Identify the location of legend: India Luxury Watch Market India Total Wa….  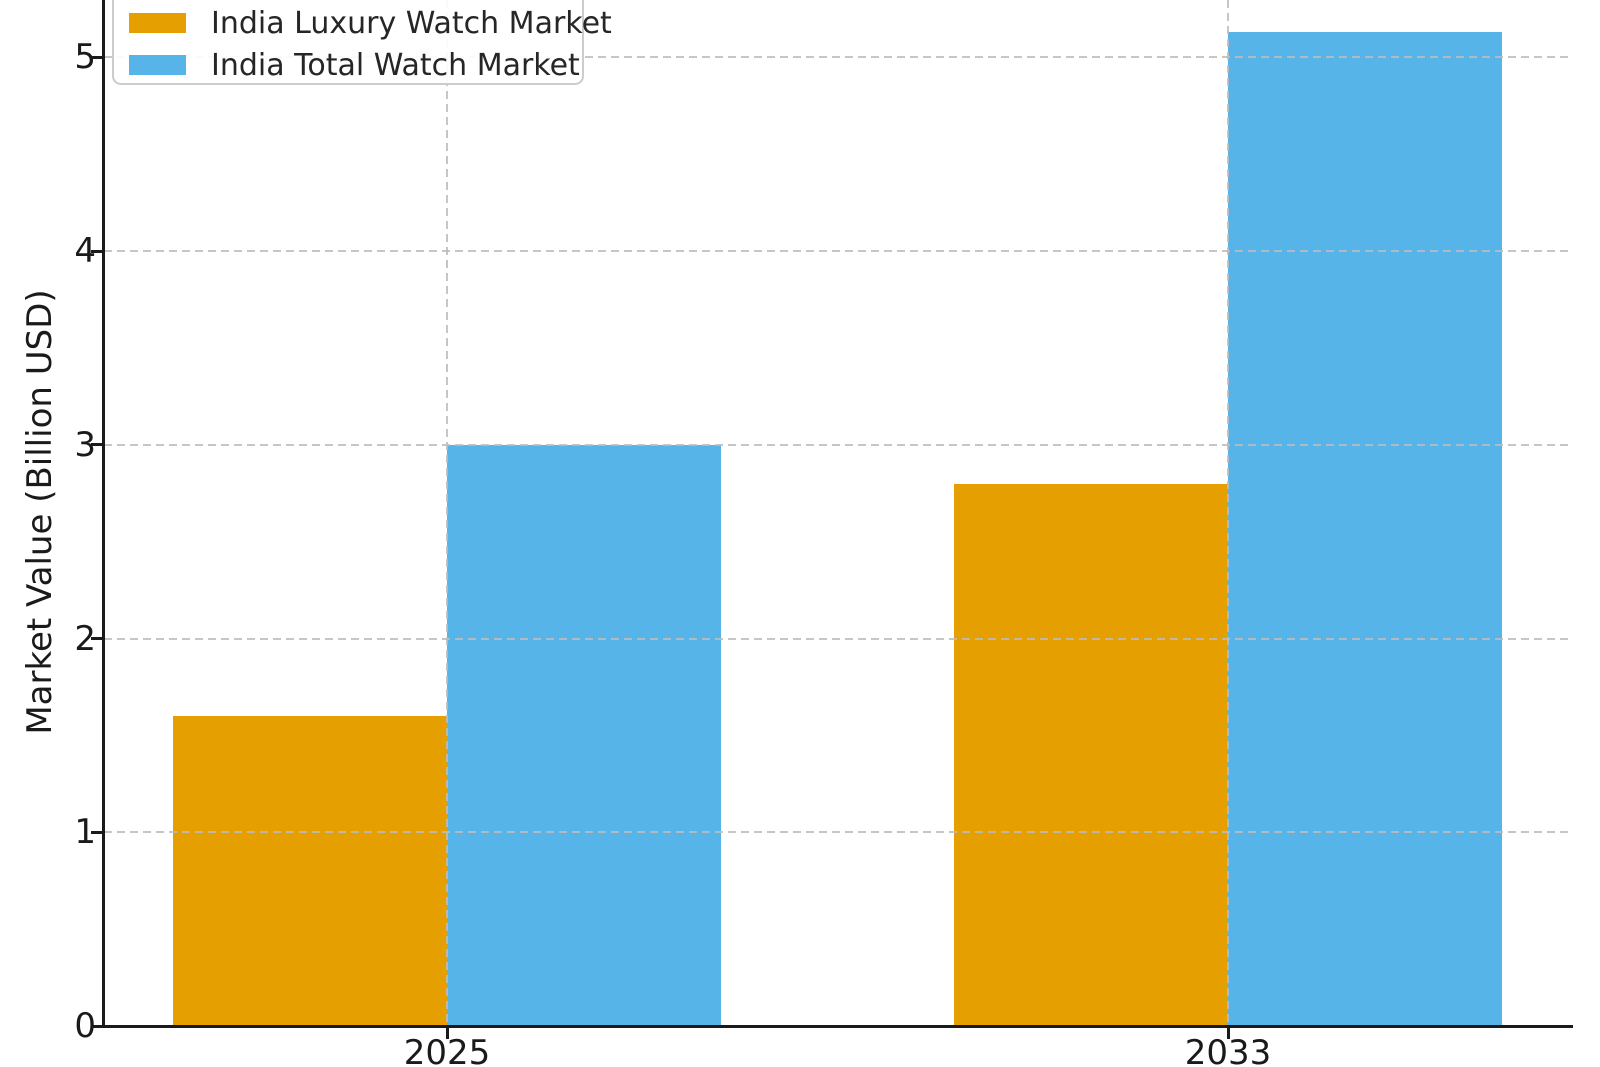
(362, 42).